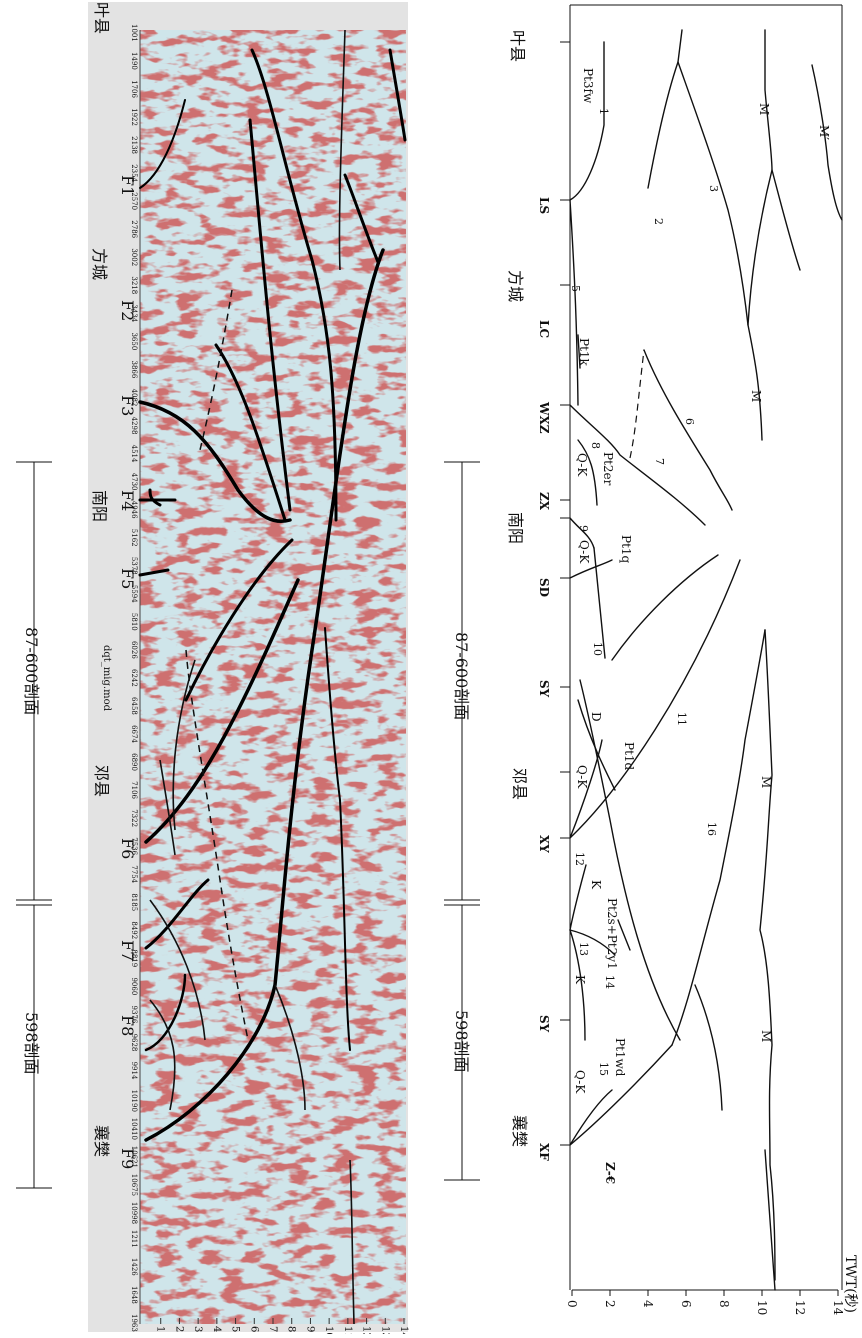  I want to click on twt-tick-label: 12, so click(800, 1307).